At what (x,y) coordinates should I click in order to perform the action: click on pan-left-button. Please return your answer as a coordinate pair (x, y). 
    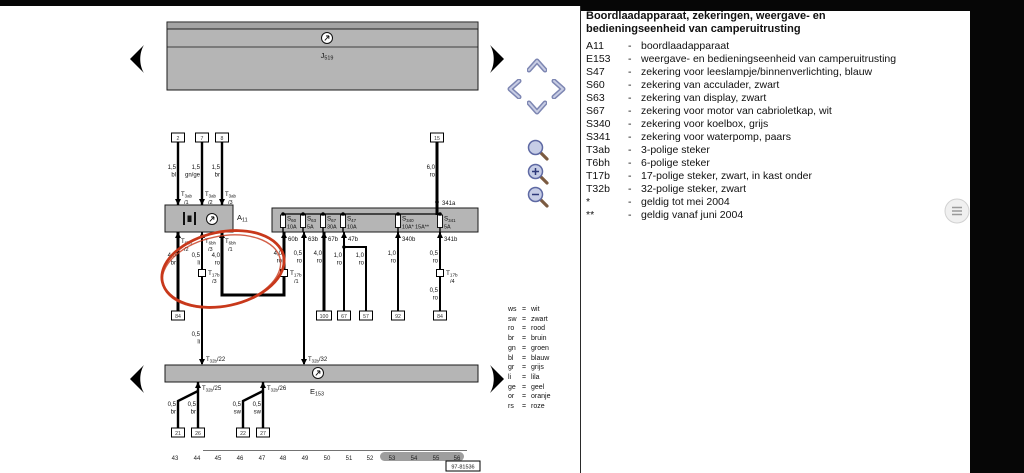
    Looking at the image, I should click on (514, 89).